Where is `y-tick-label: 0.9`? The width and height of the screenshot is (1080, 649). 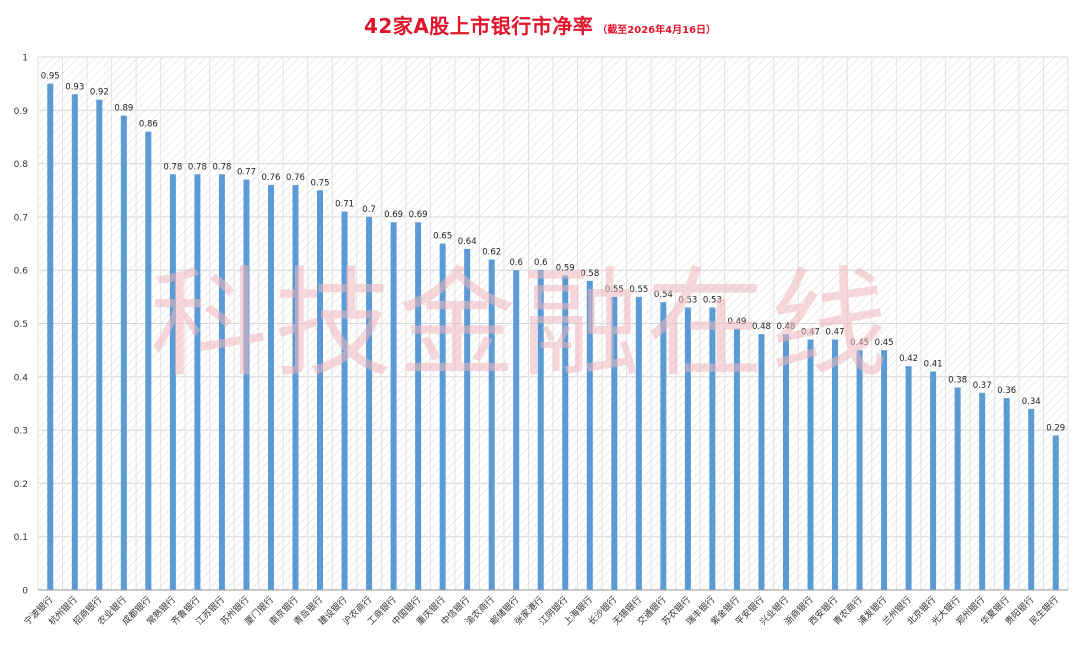
y-tick-label: 0.9 is located at coordinates (21, 112).